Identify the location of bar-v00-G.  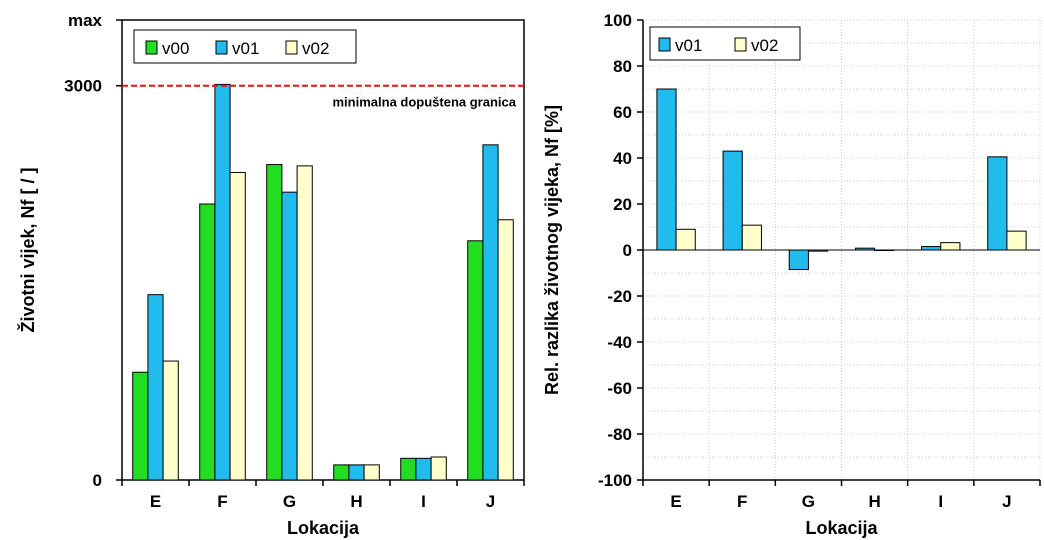
(274, 322).